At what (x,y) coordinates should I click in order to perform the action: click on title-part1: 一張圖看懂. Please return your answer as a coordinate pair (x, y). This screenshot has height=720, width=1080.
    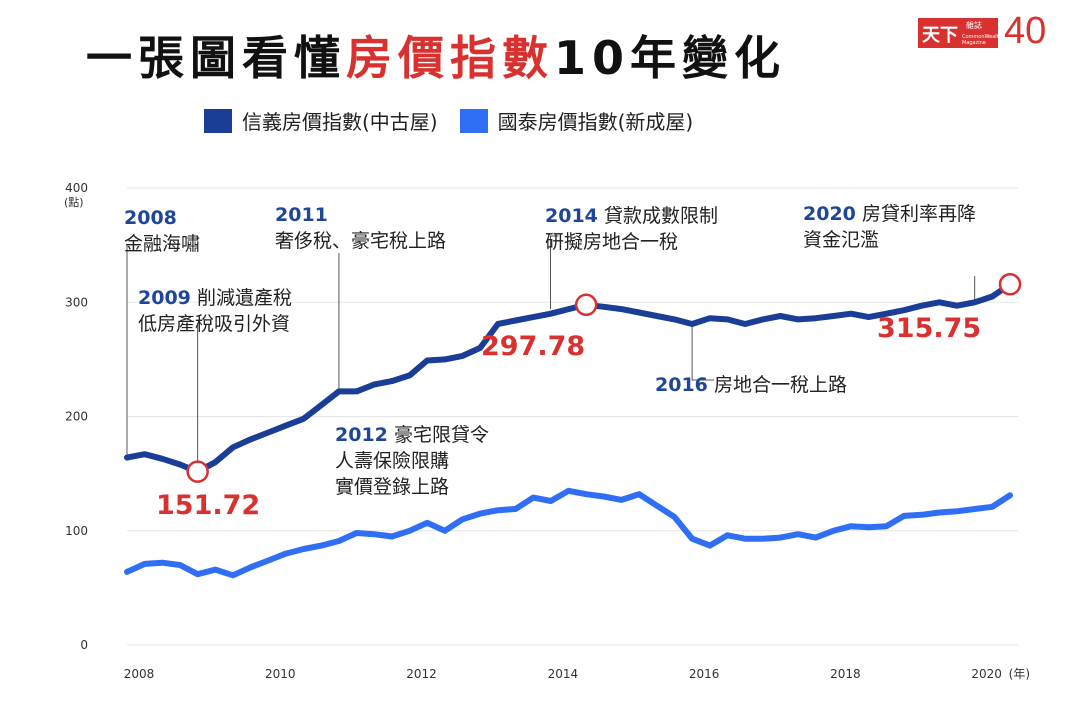
    Looking at the image, I should click on (216, 58).